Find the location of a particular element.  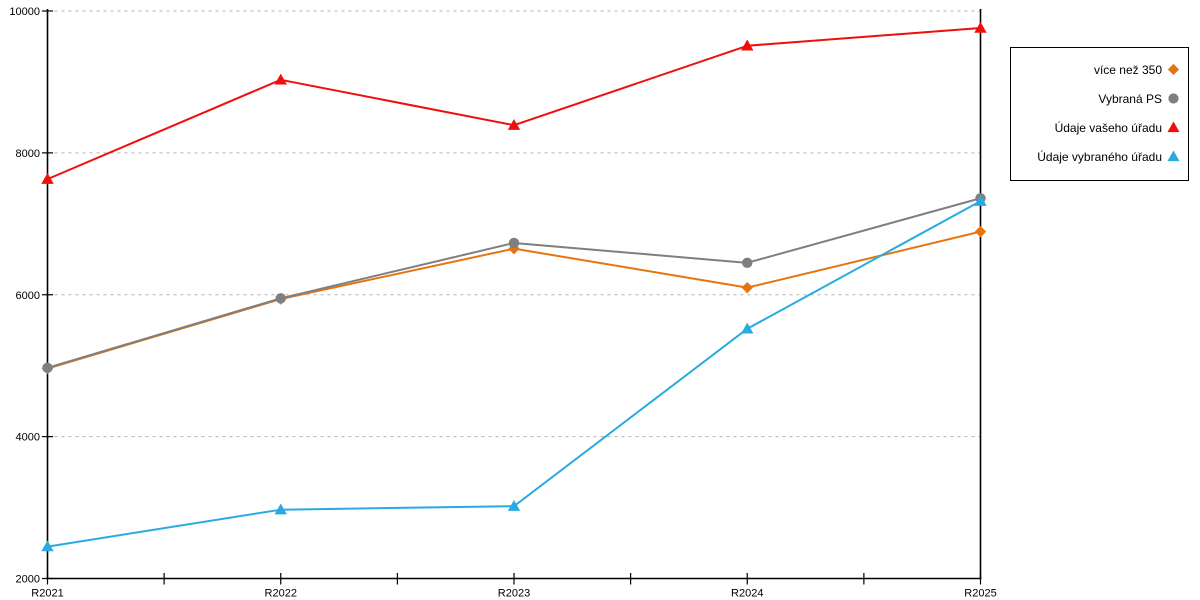

y-axis-tick-label: 8000 is located at coordinates (28, 154).